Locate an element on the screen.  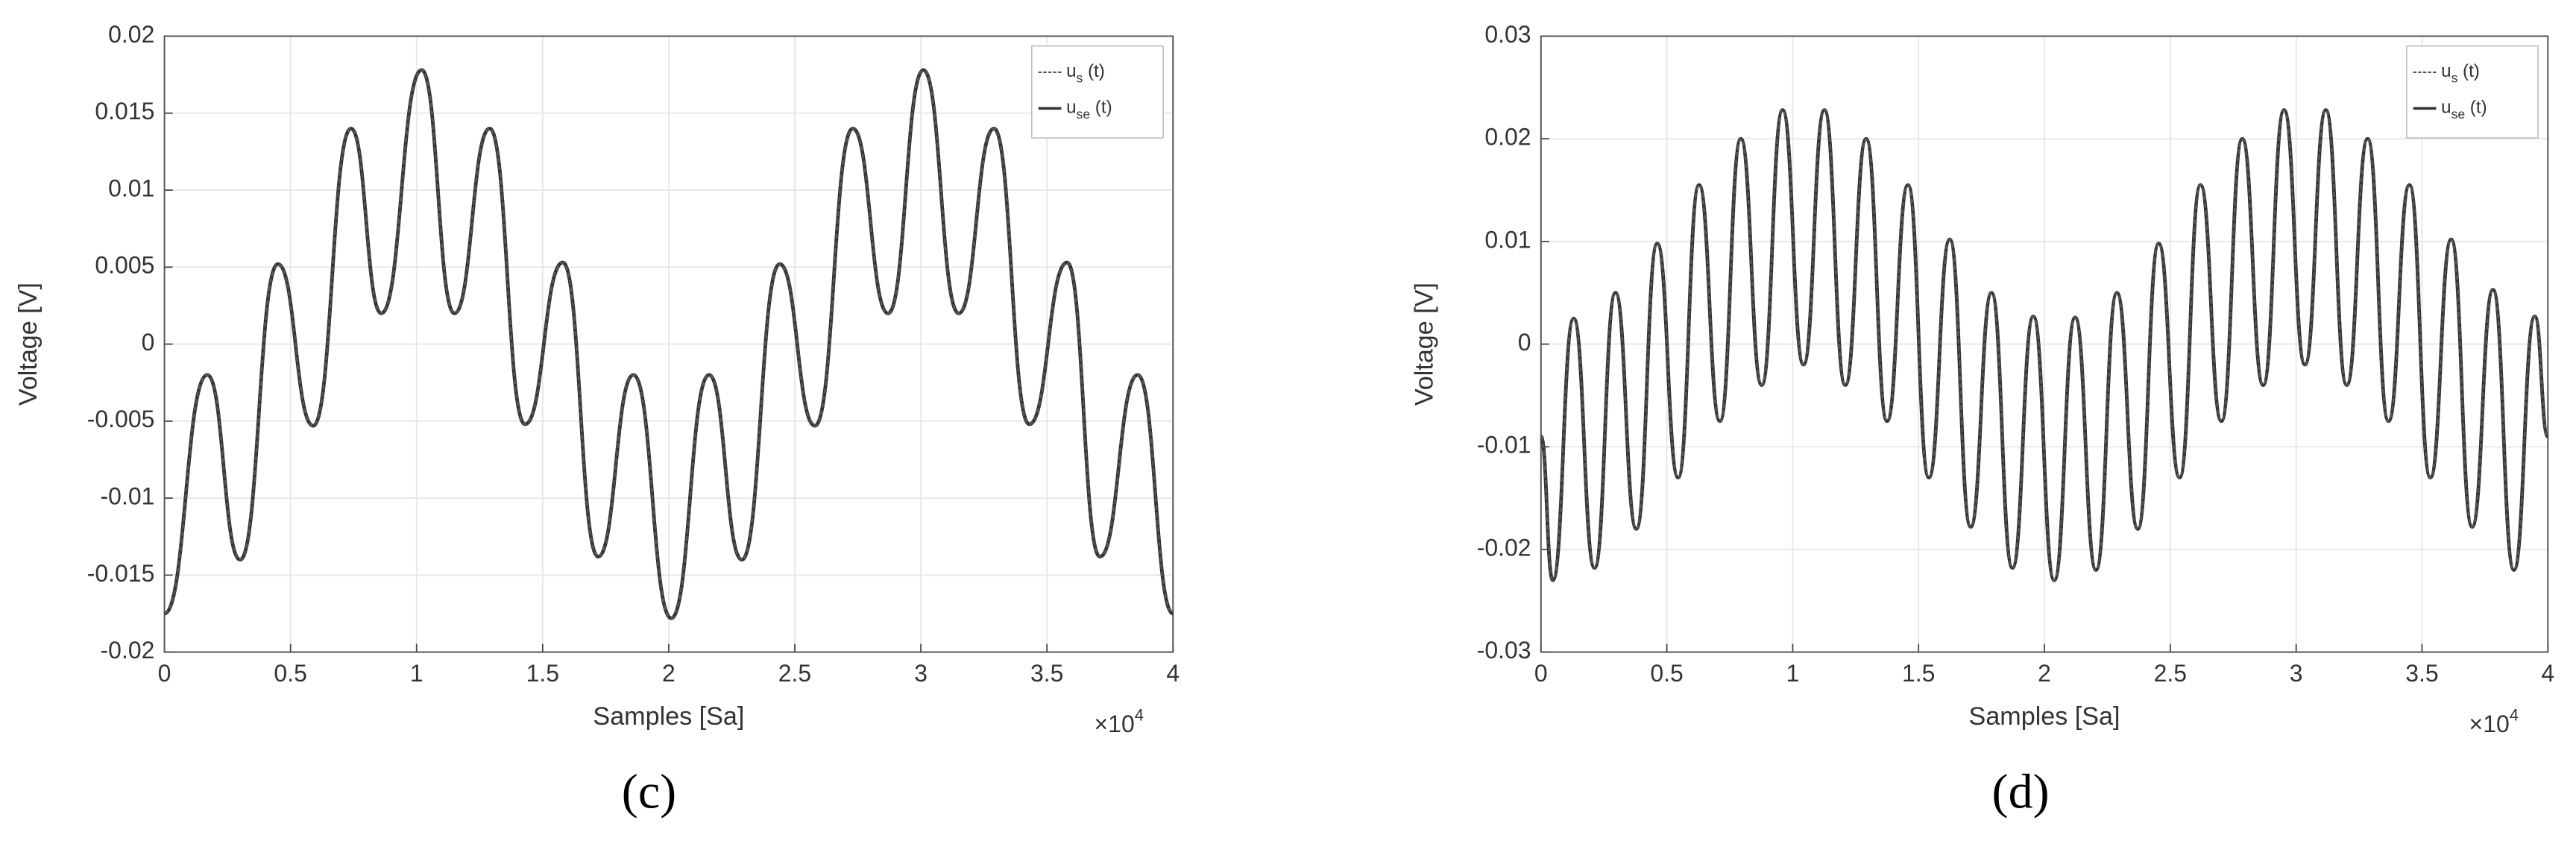
y-tick-label: -0.005 is located at coordinates (121, 419).